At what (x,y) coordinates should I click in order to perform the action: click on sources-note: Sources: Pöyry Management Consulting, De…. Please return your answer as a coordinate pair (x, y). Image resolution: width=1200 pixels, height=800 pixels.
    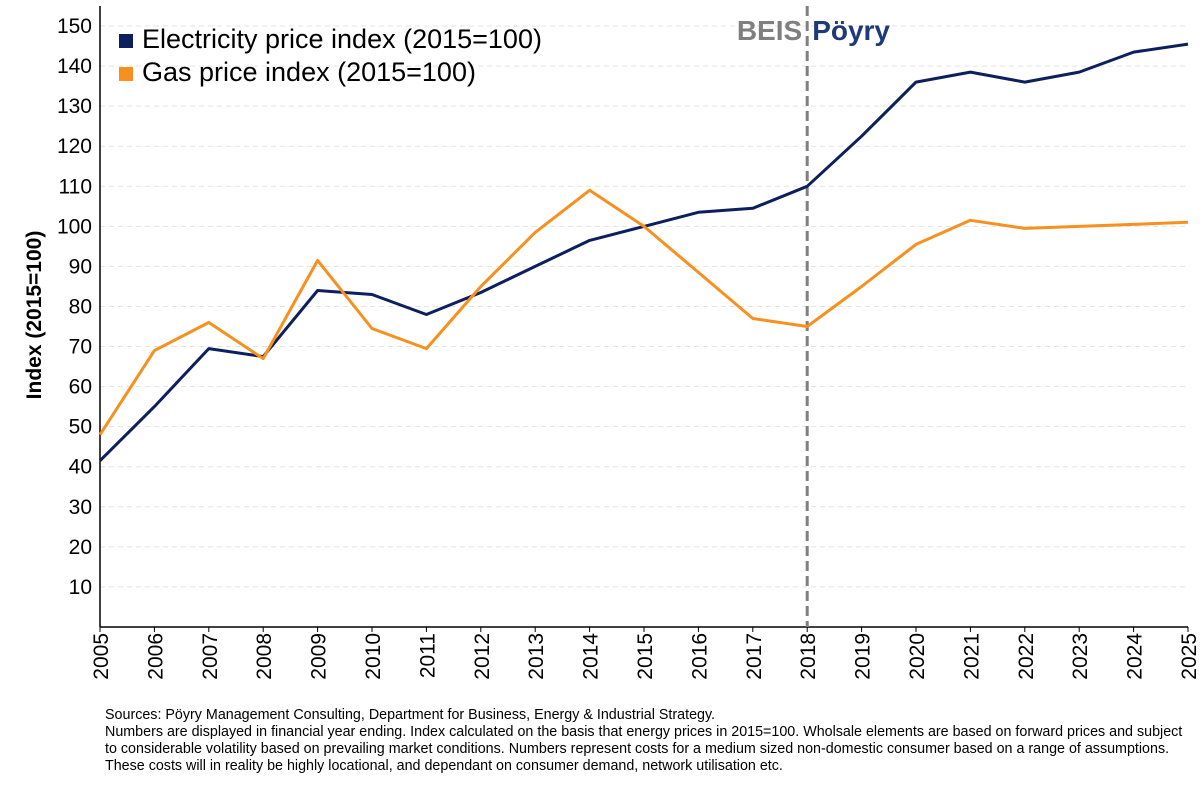
    Looking at the image, I should click on (650, 741).